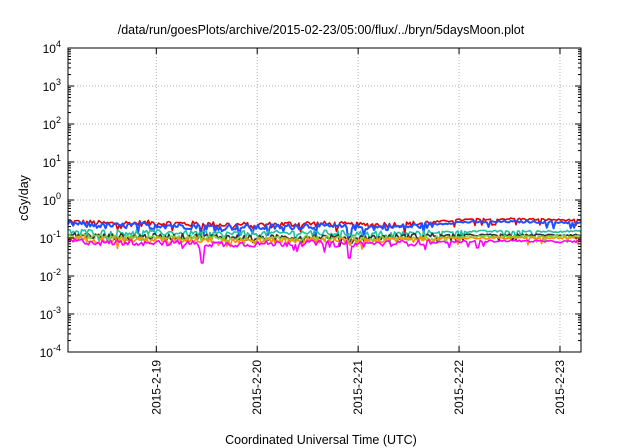 Image resolution: width=640 pixels, height=448 pixels. Describe the element at coordinates (52, 161) in the screenshot. I see `y-tick-label: 10¹` at that location.